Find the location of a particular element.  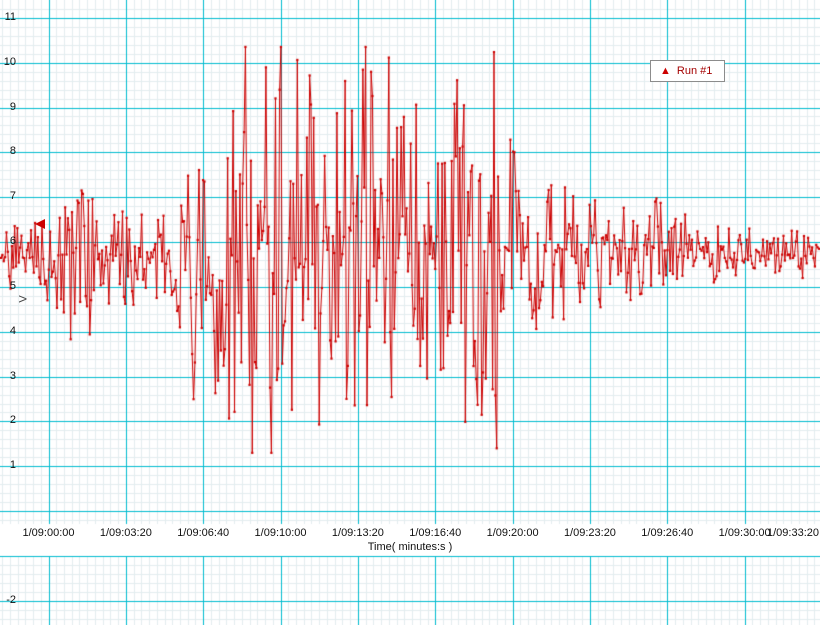

y-tick-label: 1 is located at coordinates (12, 465).